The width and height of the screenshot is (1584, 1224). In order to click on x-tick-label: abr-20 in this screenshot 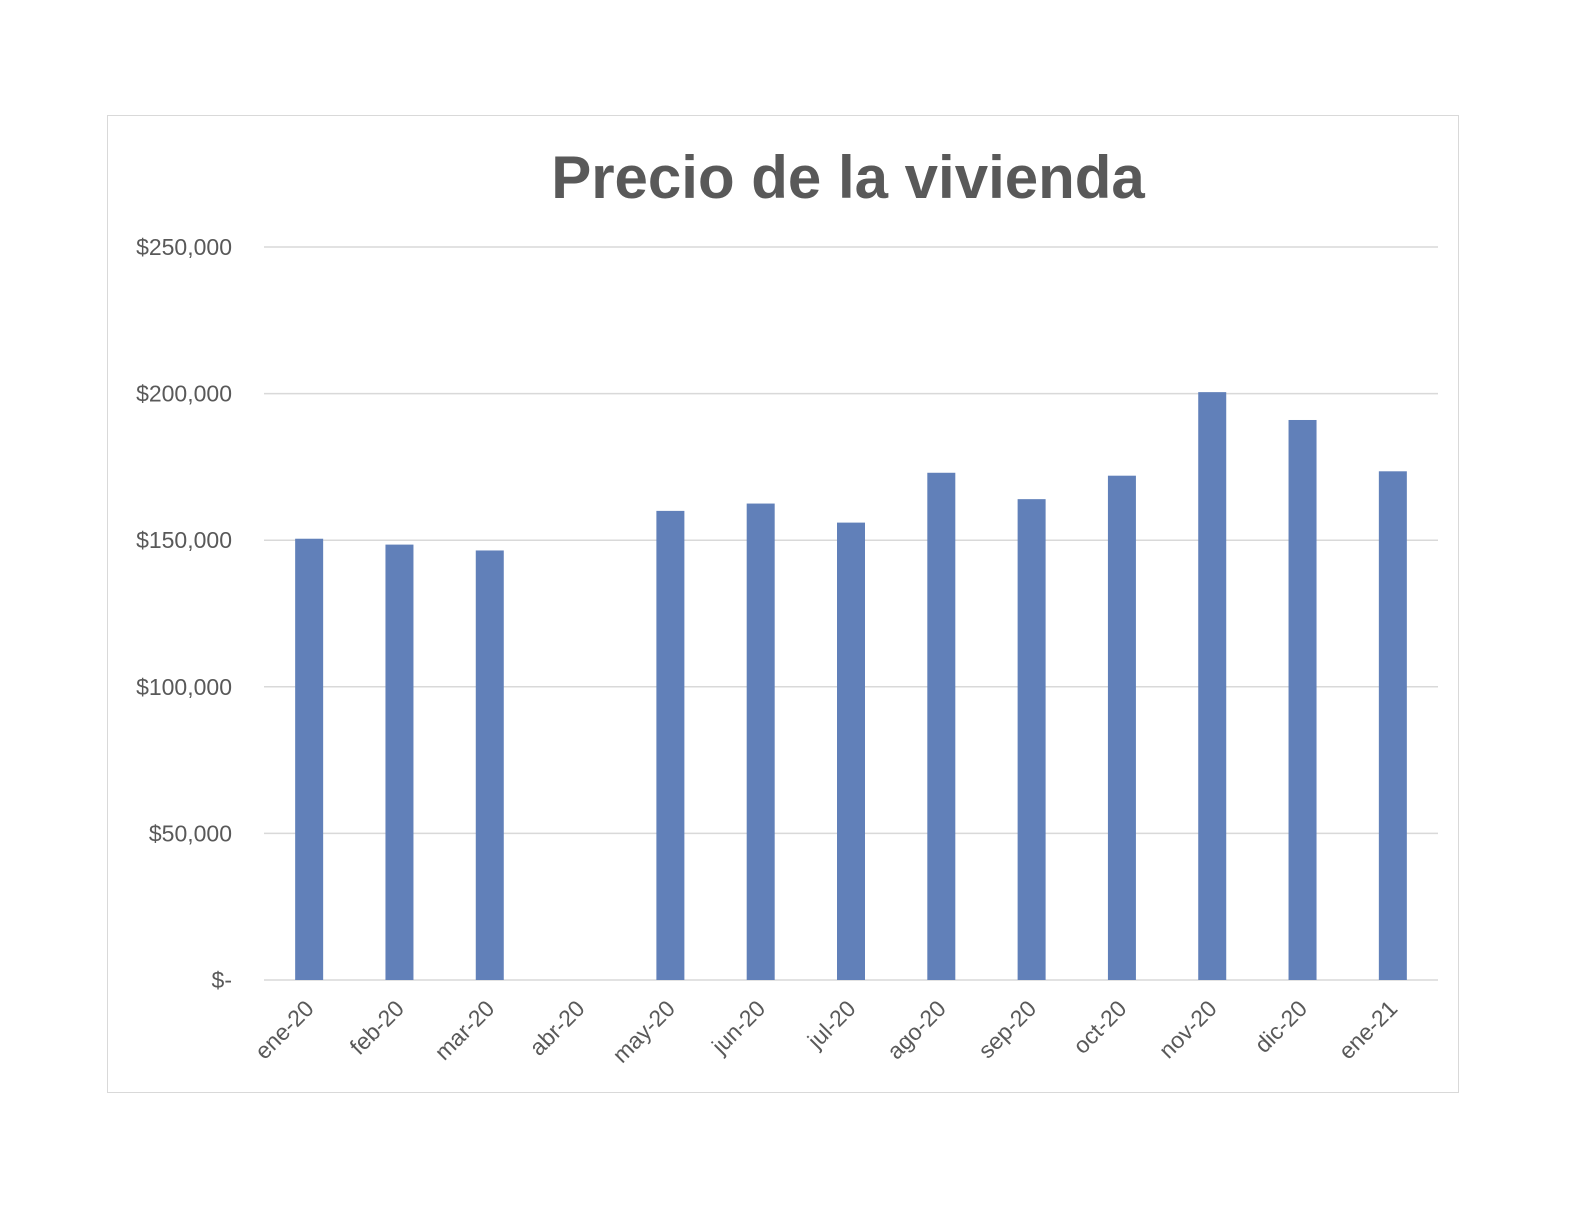, I will do `click(556, 1027)`.